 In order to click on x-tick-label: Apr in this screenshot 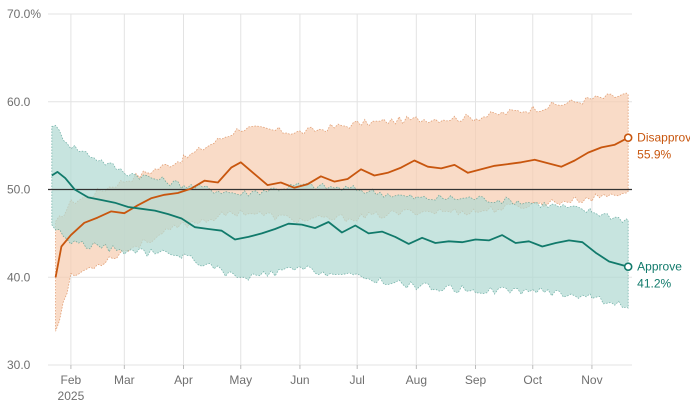, I will do `click(183, 380)`.